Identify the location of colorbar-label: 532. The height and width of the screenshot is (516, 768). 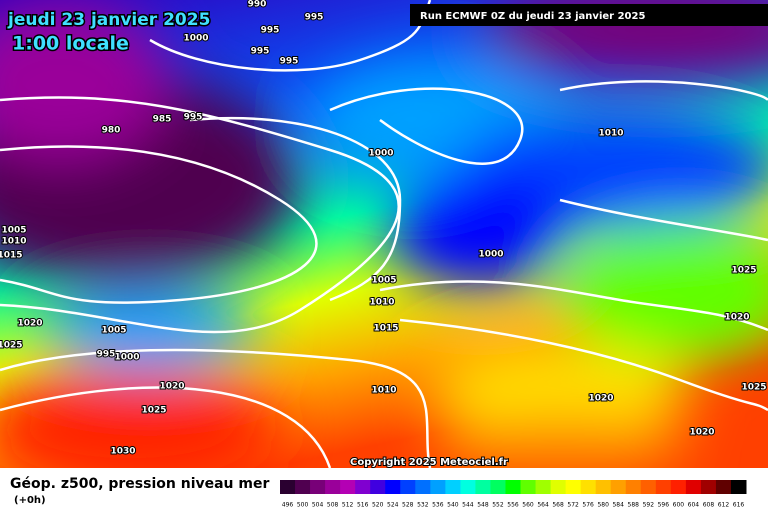
(423, 505).